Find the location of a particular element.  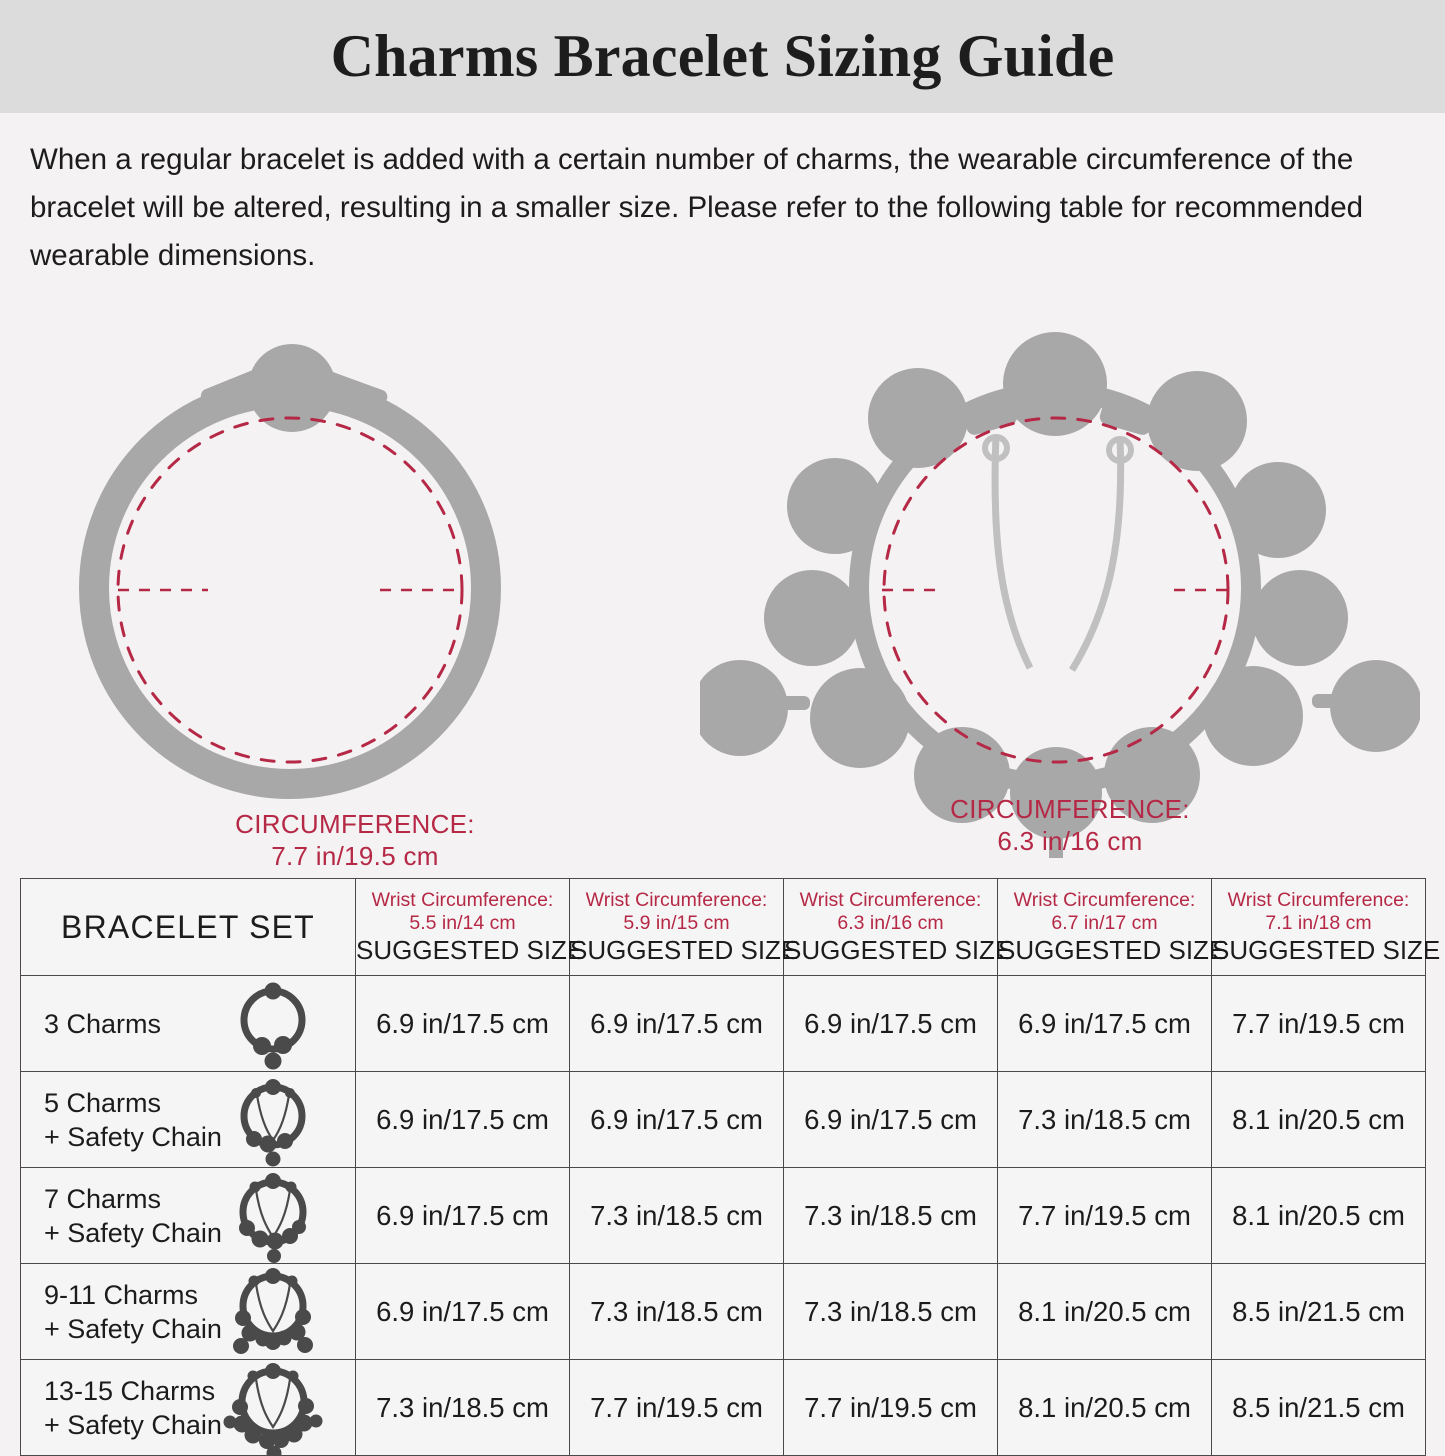

wrist-value: 5.9 in/15 cm is located at coordinates (676, 922).